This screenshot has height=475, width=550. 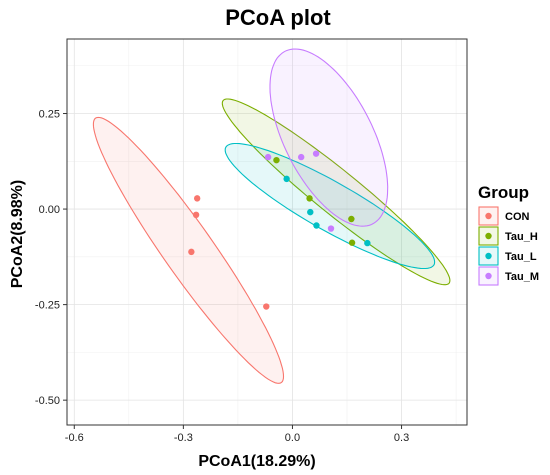 I want to click on legend-point-con, so click(x=488, y=216).